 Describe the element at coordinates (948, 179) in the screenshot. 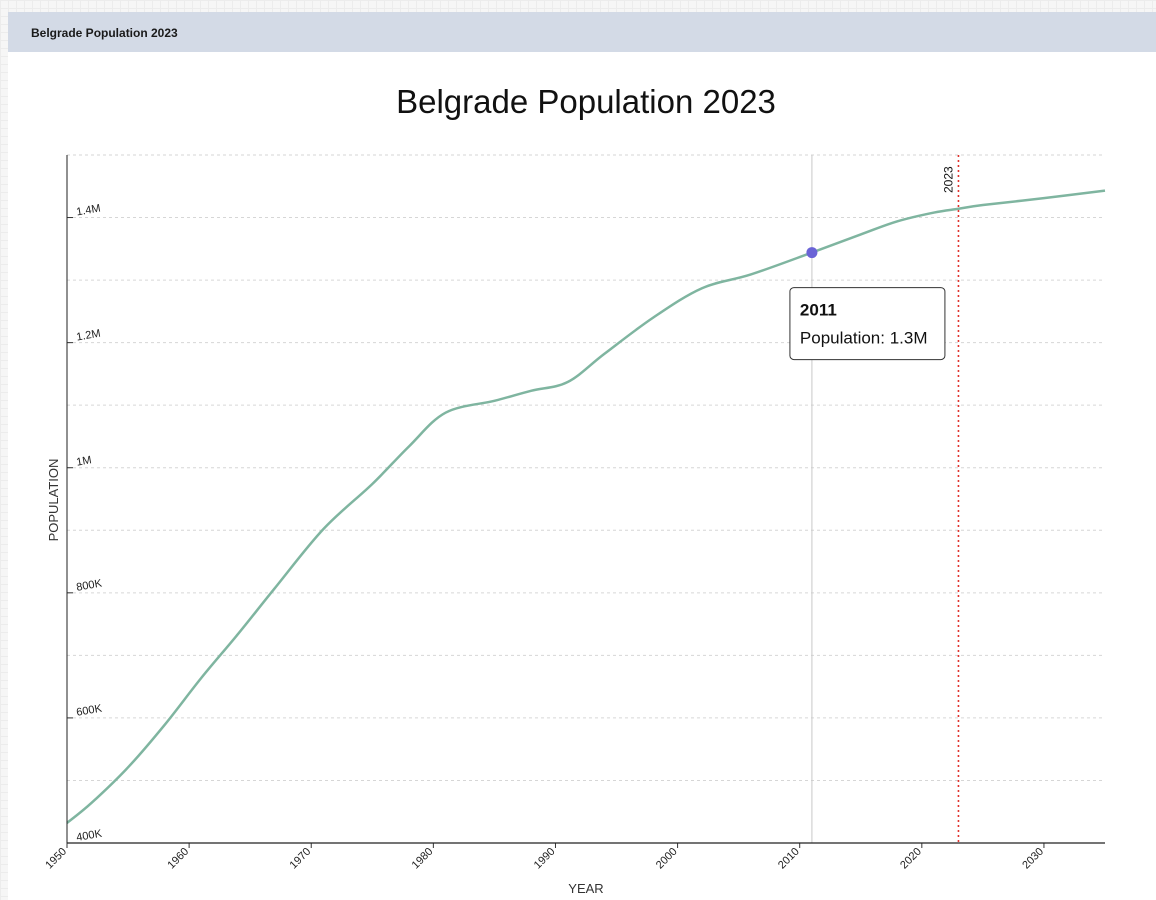

I see `reference-line-label: 2023` at that location.